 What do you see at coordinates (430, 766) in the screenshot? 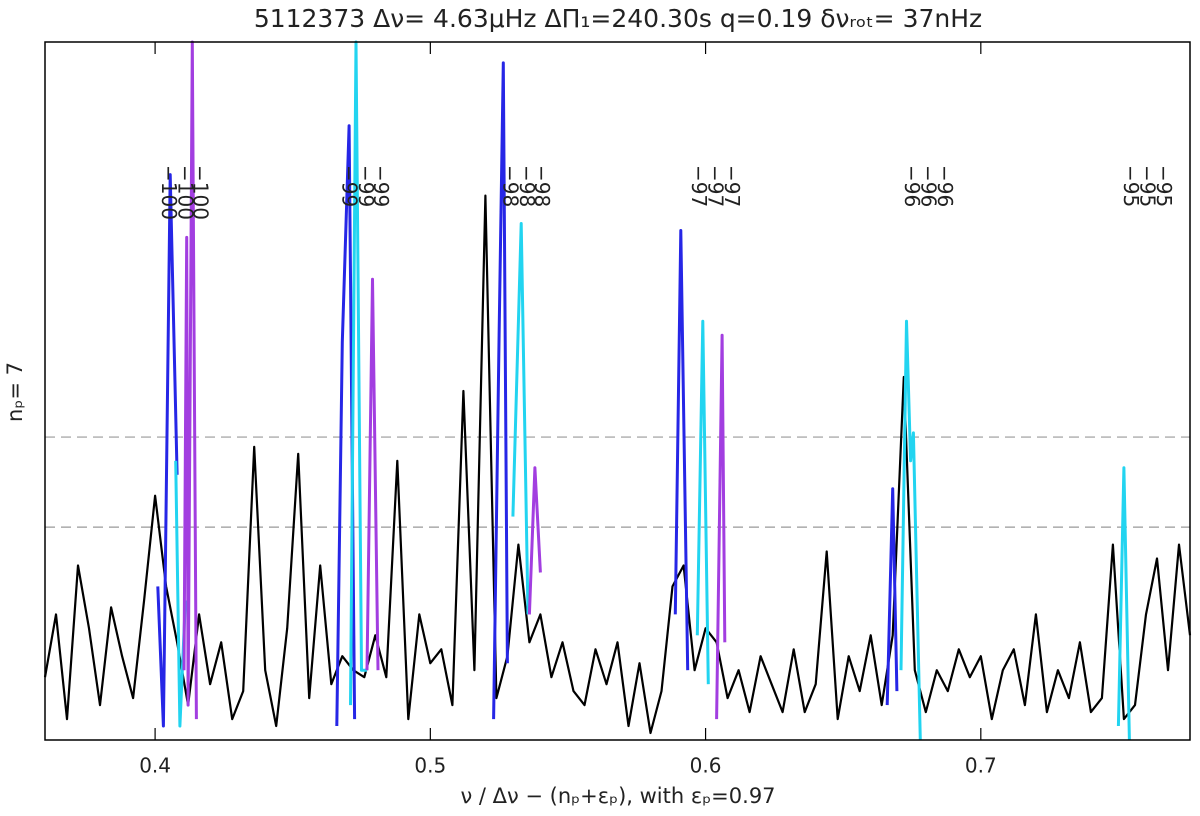
I see `x-tick-label: 0.5` at bounding box center [430, 766].